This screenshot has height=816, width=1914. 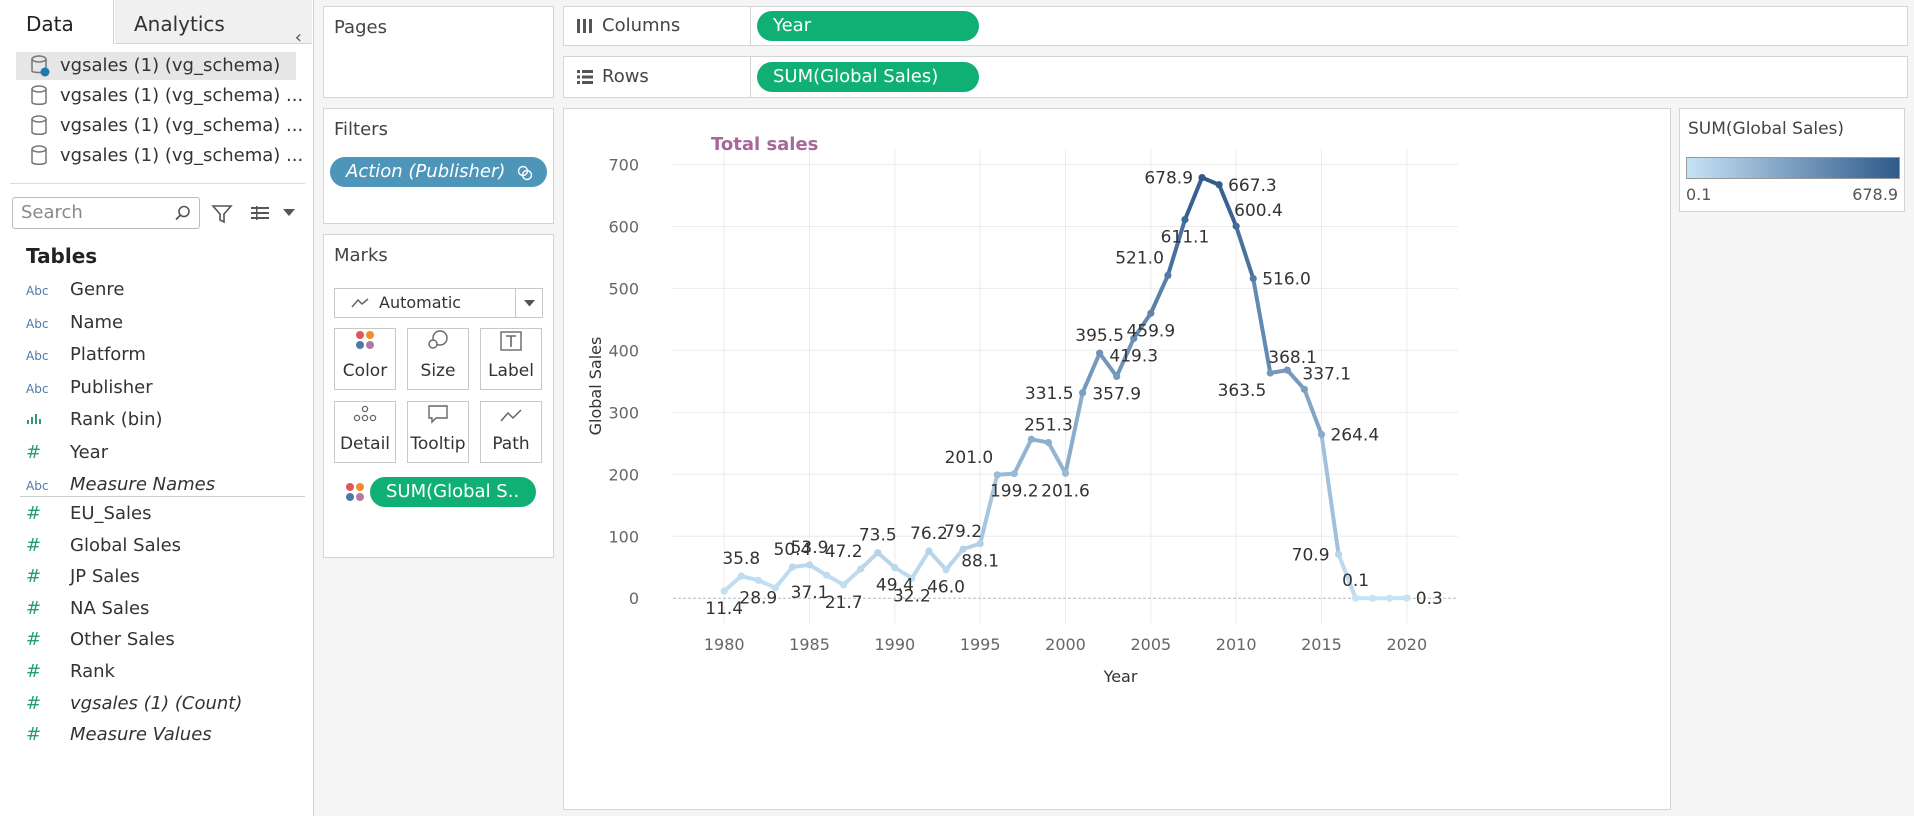 What do you see at coordinates (166, 609) in the screenshot?
I see `field-na-sales: # NA Sales` at bounding box center [166, 609].